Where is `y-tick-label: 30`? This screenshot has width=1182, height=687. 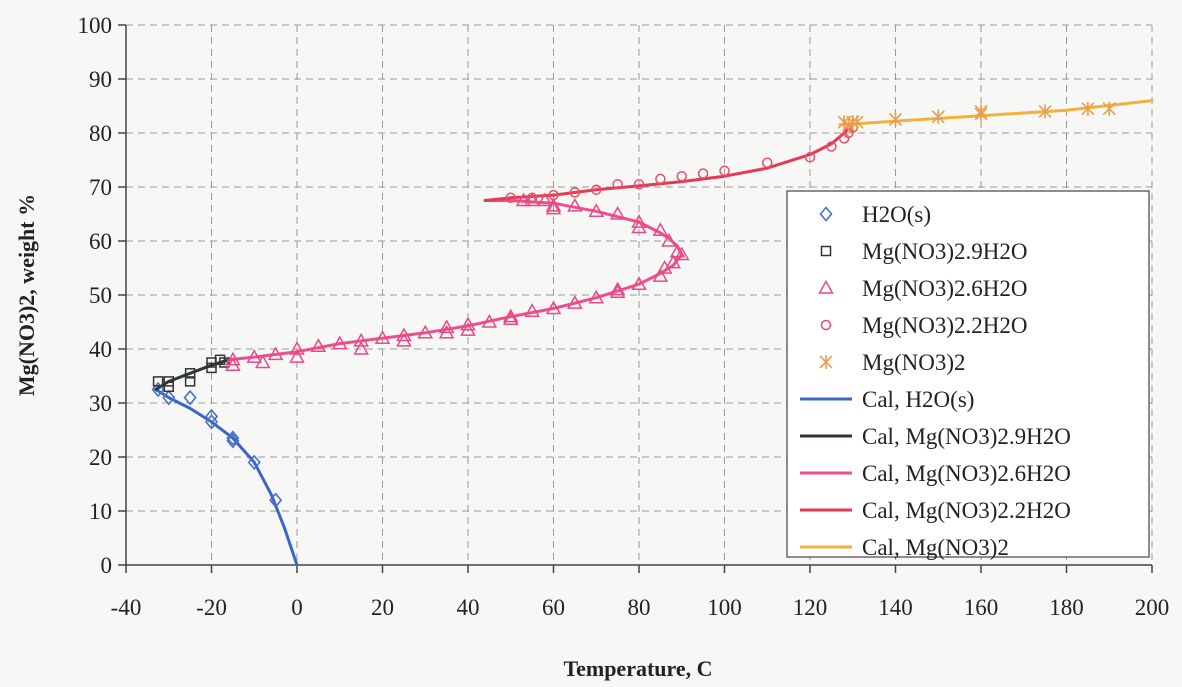
y-tick-label: 30 is located at coordinates (100, 403).